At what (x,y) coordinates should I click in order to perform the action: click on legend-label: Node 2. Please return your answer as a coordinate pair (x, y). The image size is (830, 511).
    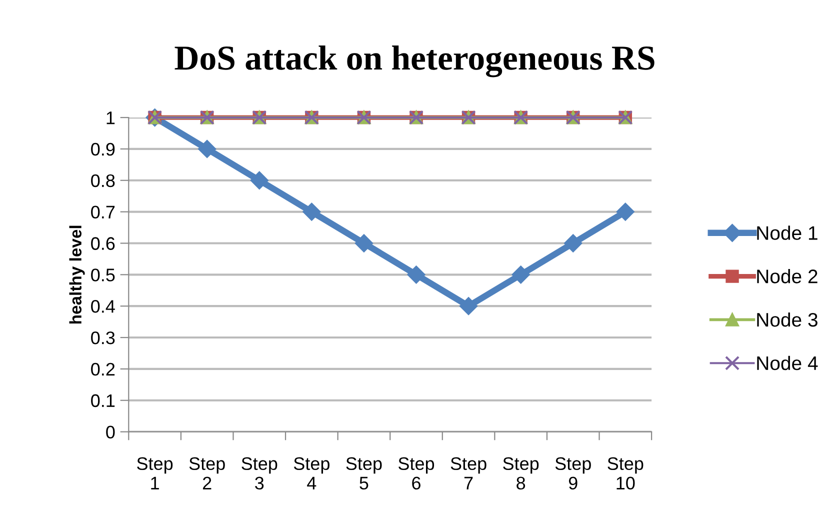
    Looking at the image, I should click on (787, 276).